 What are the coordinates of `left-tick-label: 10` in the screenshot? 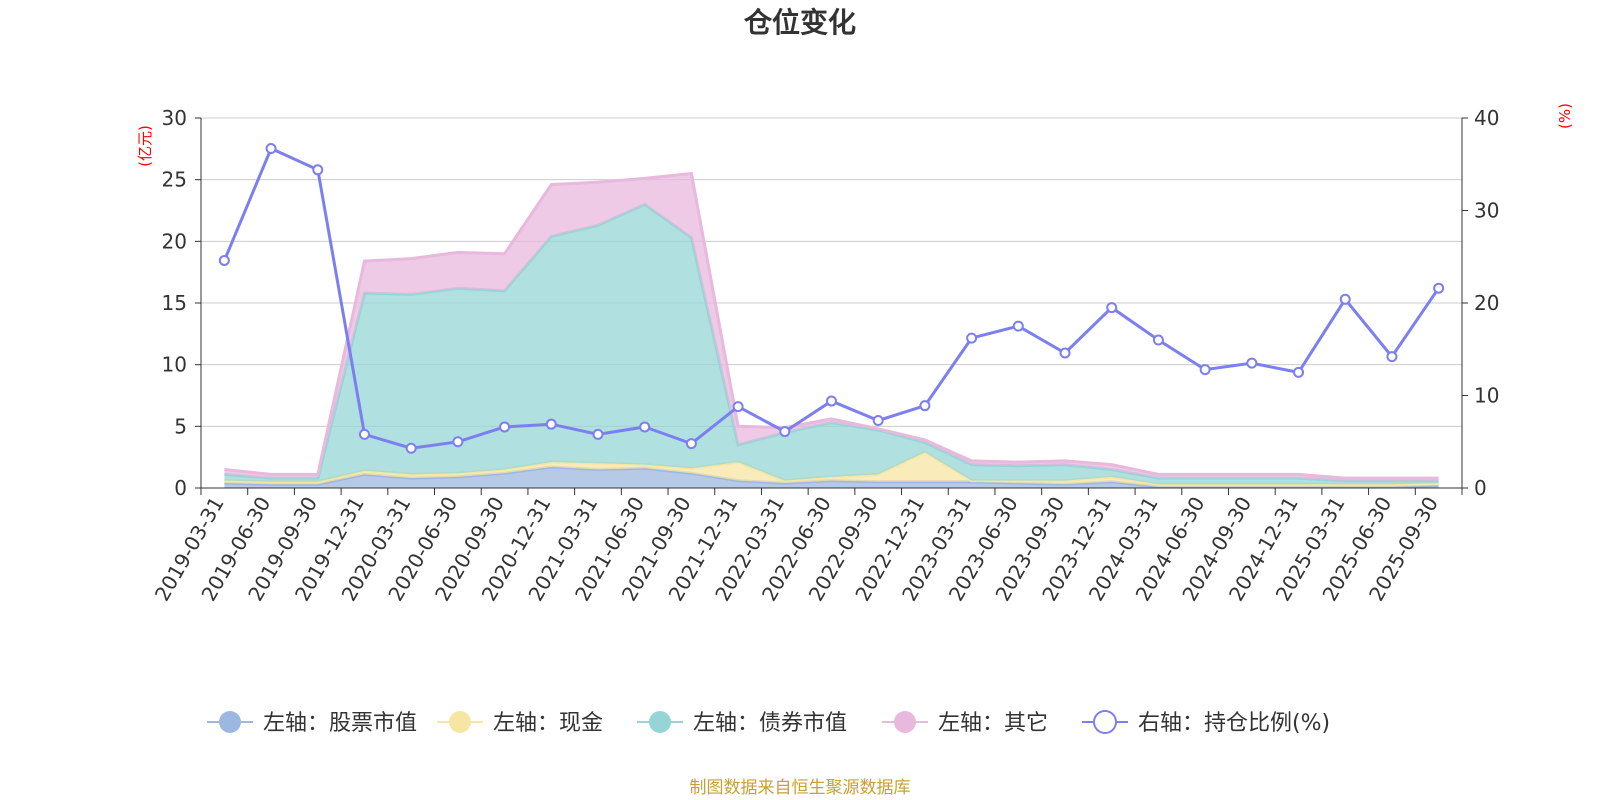 It's located at (174, 365).